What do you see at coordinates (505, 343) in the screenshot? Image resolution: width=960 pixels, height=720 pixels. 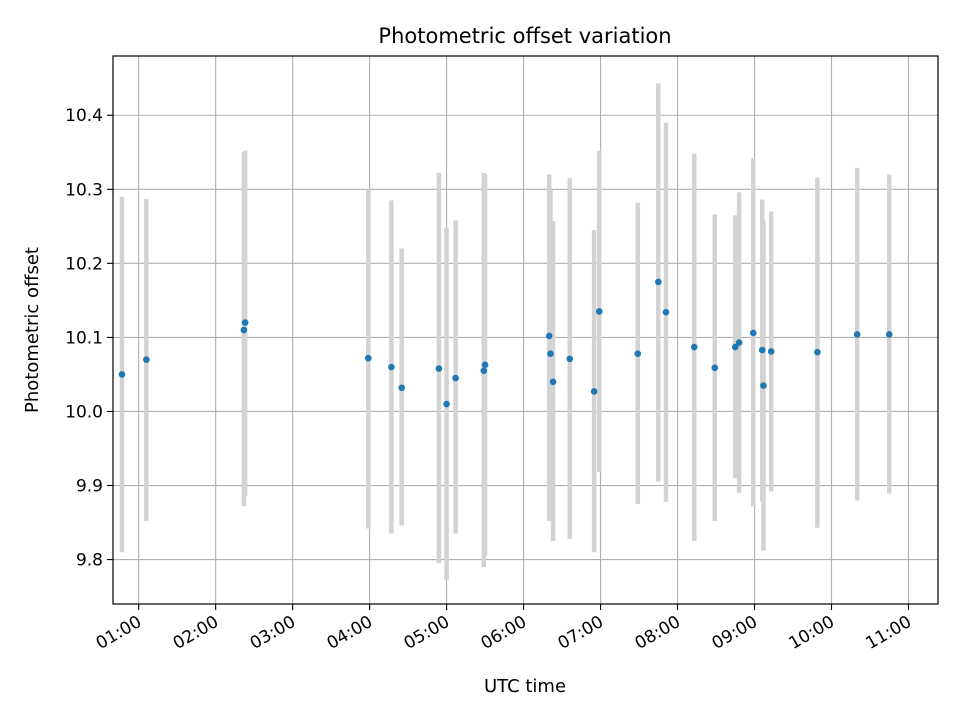 I see `data-points` at bounding box center [505, 343].